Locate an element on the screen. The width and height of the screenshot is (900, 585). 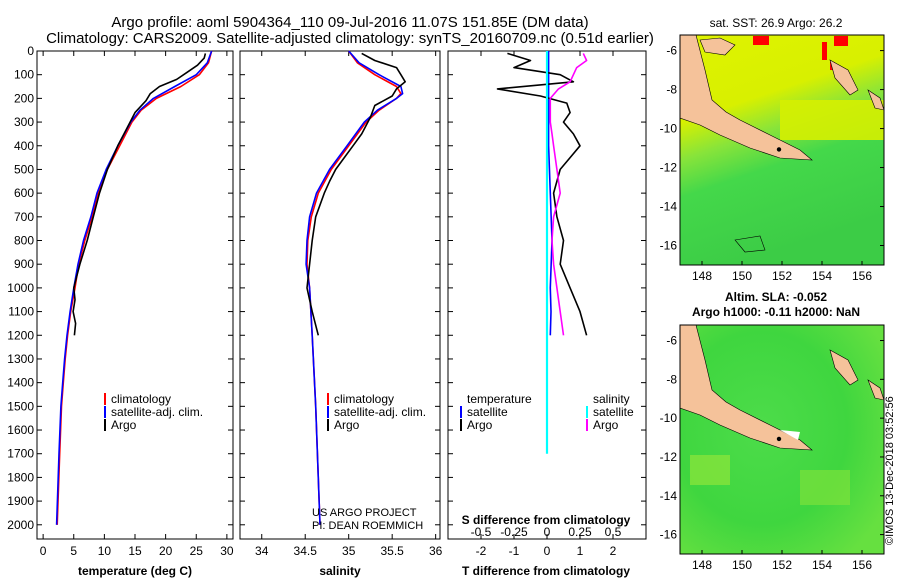
temperature-xlabel: temperature (deg C) is located at coordinates (135, 571).